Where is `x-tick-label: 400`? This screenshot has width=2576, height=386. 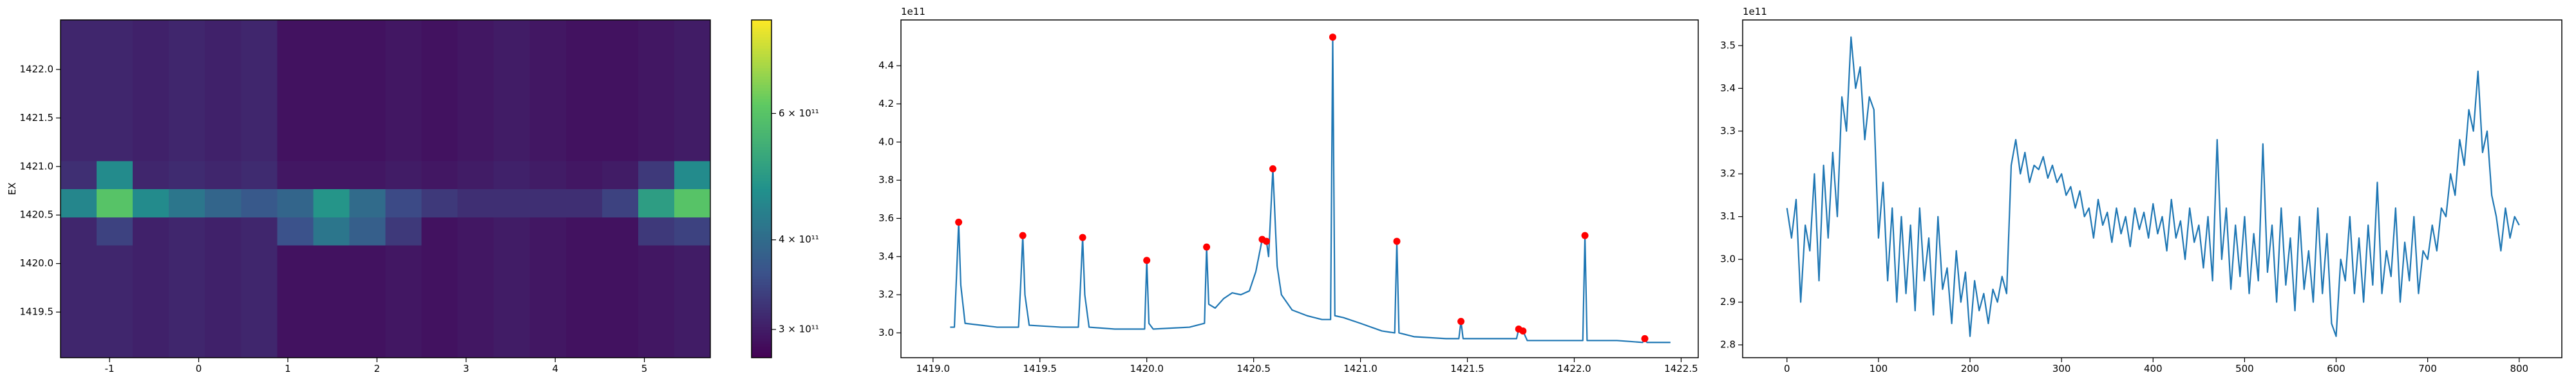 x-tick-label: 400 is located at coordinates (2153, 368).